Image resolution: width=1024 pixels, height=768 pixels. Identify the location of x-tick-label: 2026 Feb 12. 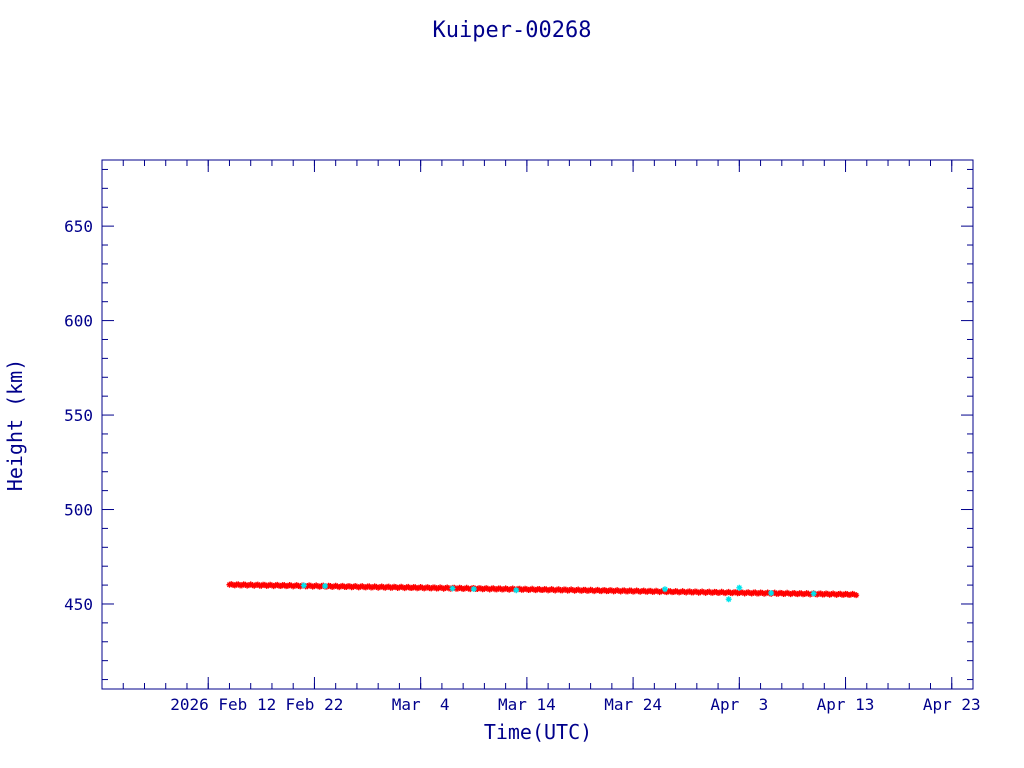
(223, 704).